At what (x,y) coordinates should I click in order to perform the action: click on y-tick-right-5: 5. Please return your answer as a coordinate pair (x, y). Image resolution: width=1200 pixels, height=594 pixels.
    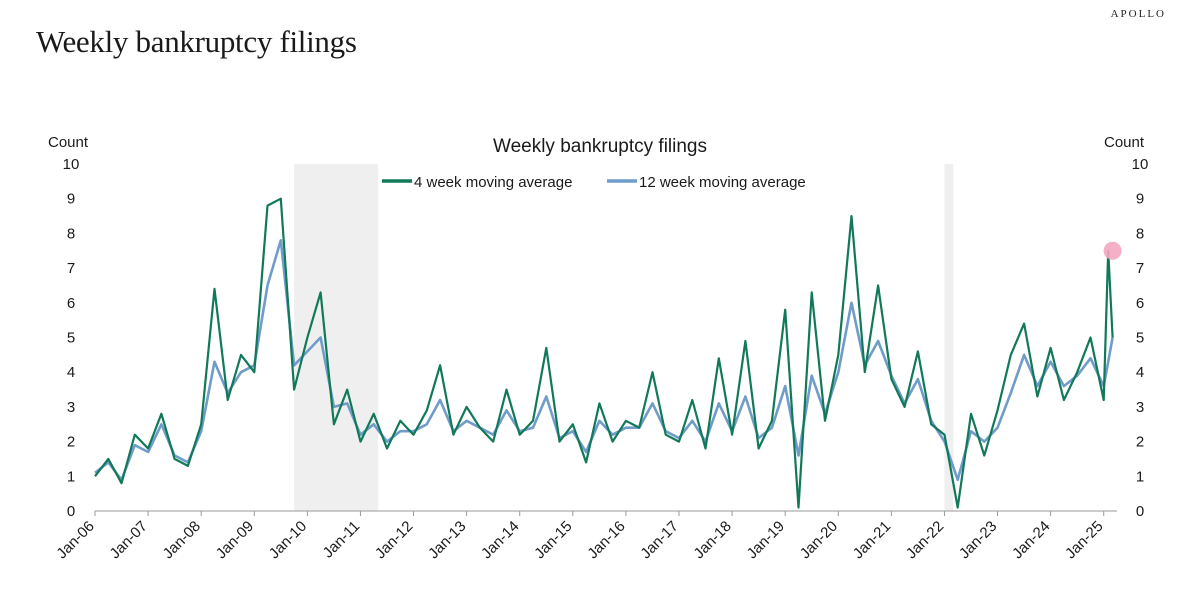
    Looking at the image, I should click on (1140, 338).